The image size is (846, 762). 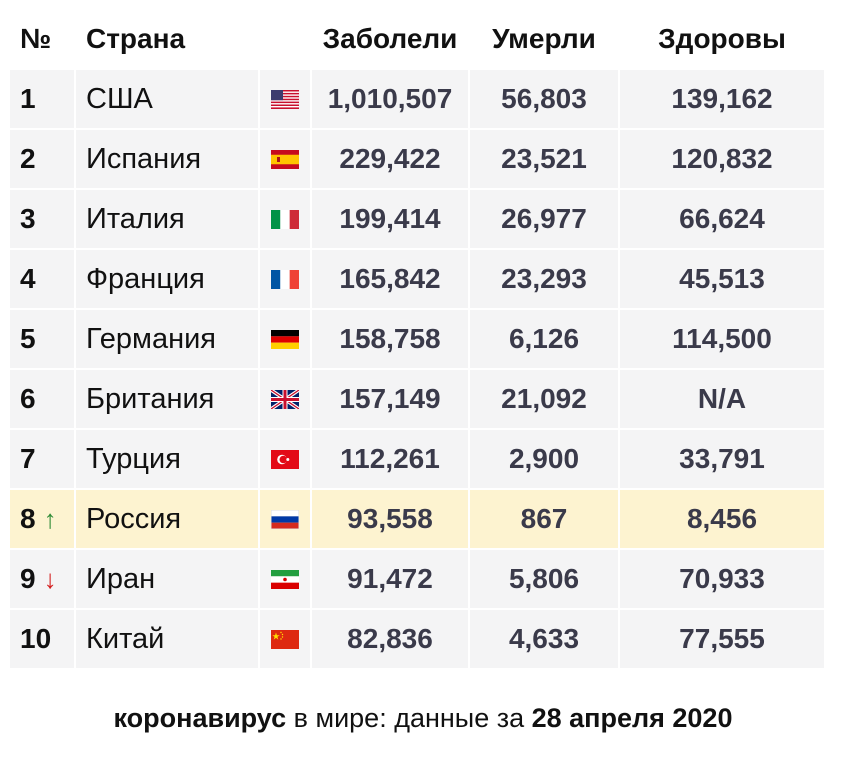 I want to click on deaths-value: 56,803, so click(x=544, y=99).